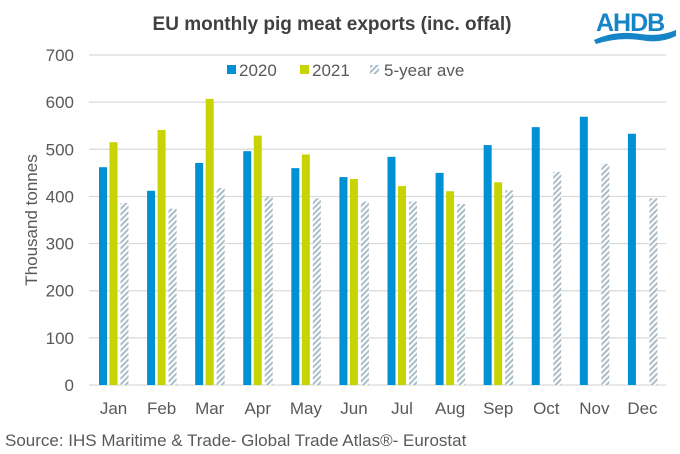  I want to click on legend: 2020 2021 5-year ave, so click(345, 70).